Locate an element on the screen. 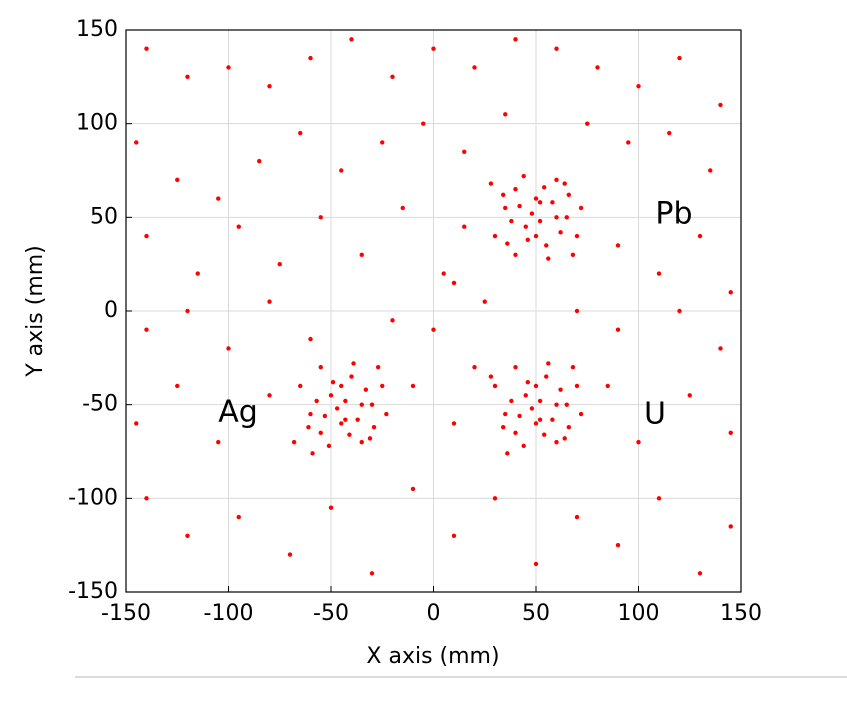  y-tick-label: -150 is located at coordinates (93, 591).